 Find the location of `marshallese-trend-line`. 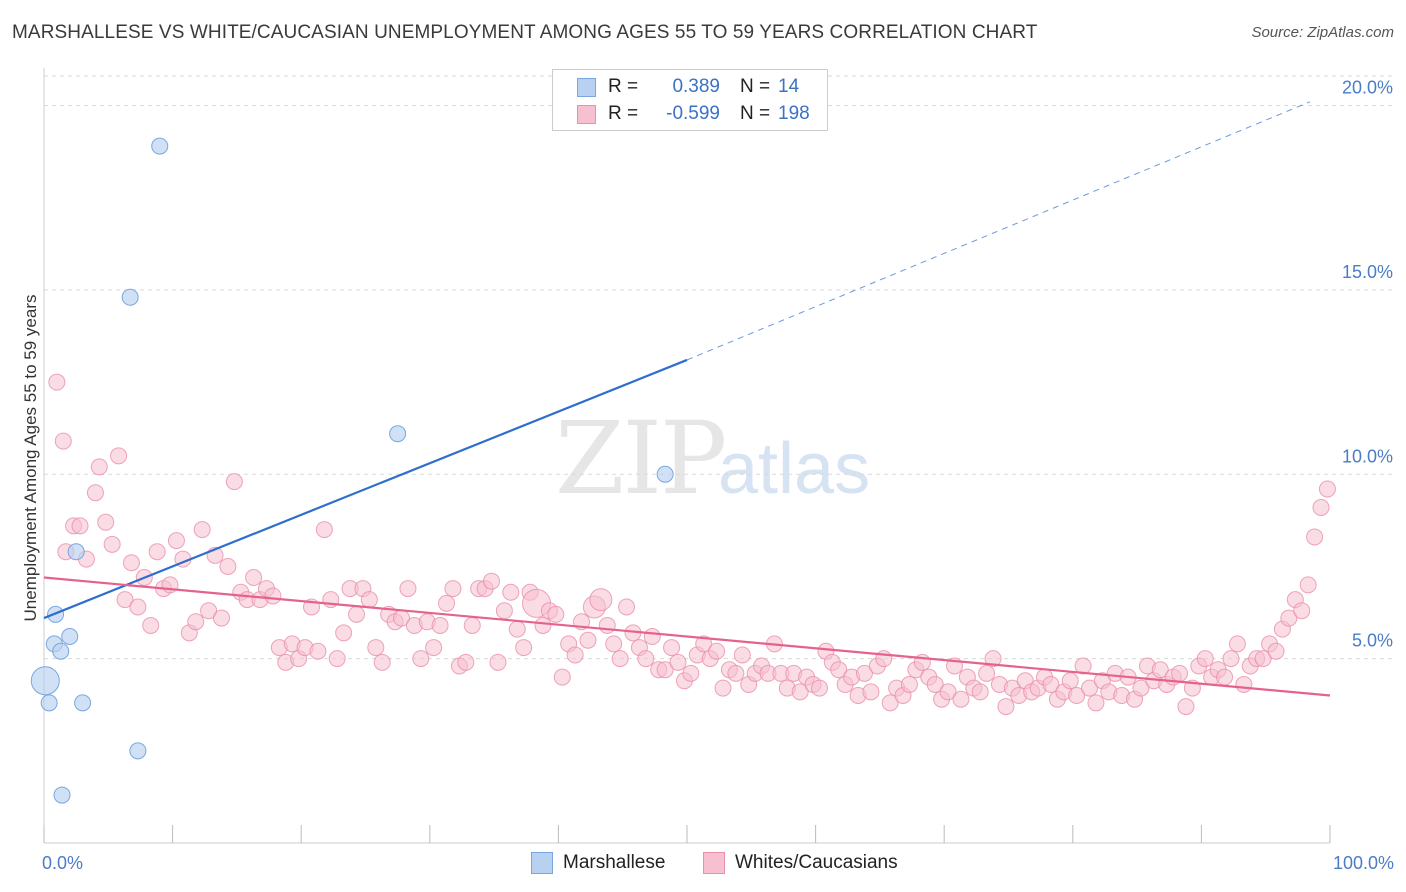

marshallese-trend-line is located at coordinates (365, 489).